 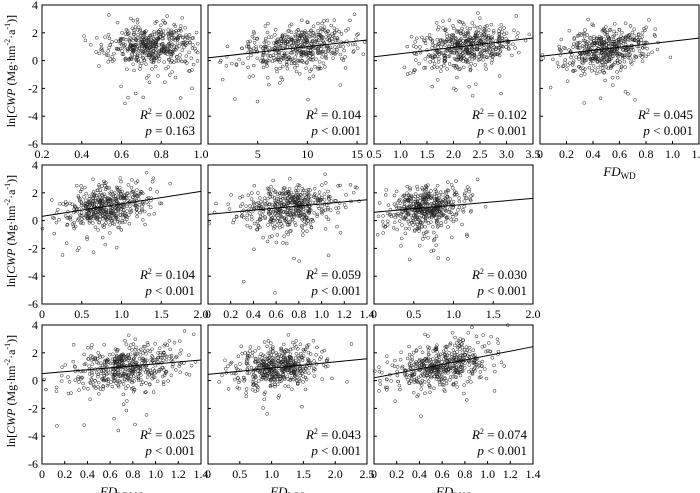 I want to click on r-squared-annotation: R2 = 0.030, so click(x=499, y=274).